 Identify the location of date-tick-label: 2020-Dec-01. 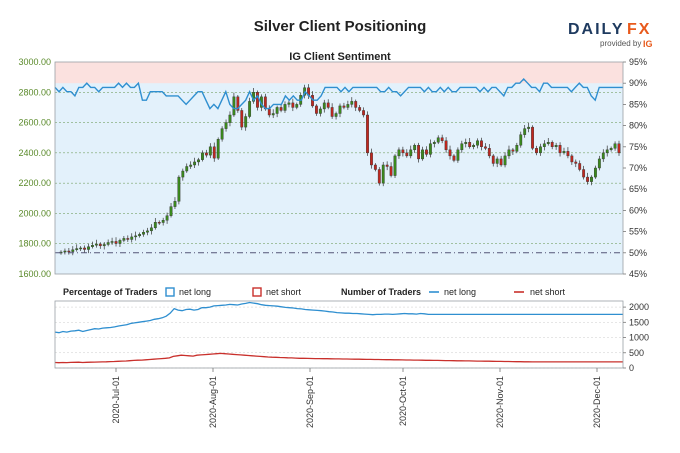
(597, 402).